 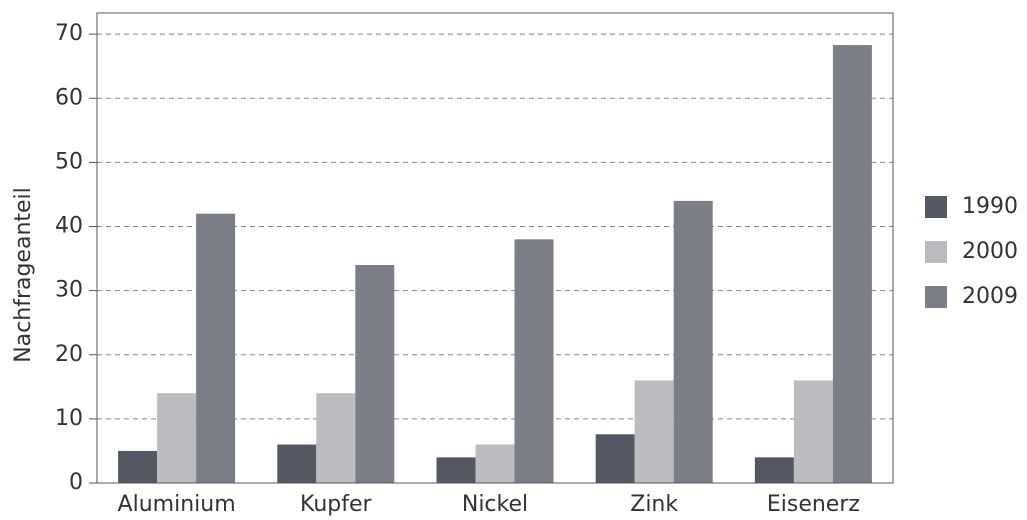 What do you see at coordinates (177, 504) in the screenshot?
I see `x-tick-label: Aluminium` at bounding box center [177, 504].